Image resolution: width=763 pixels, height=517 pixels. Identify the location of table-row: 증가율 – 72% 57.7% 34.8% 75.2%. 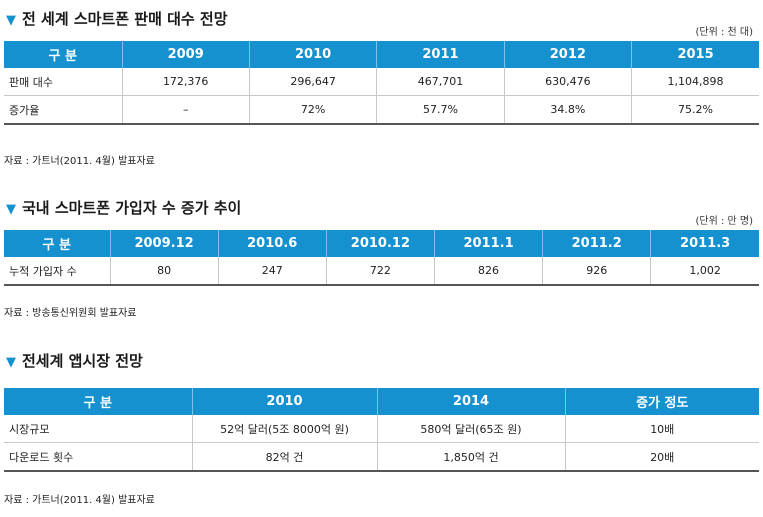
(381, 110).